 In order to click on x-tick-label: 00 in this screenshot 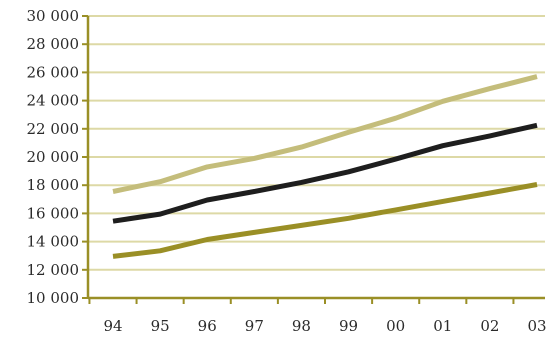, I will do `click(395, 326)`.